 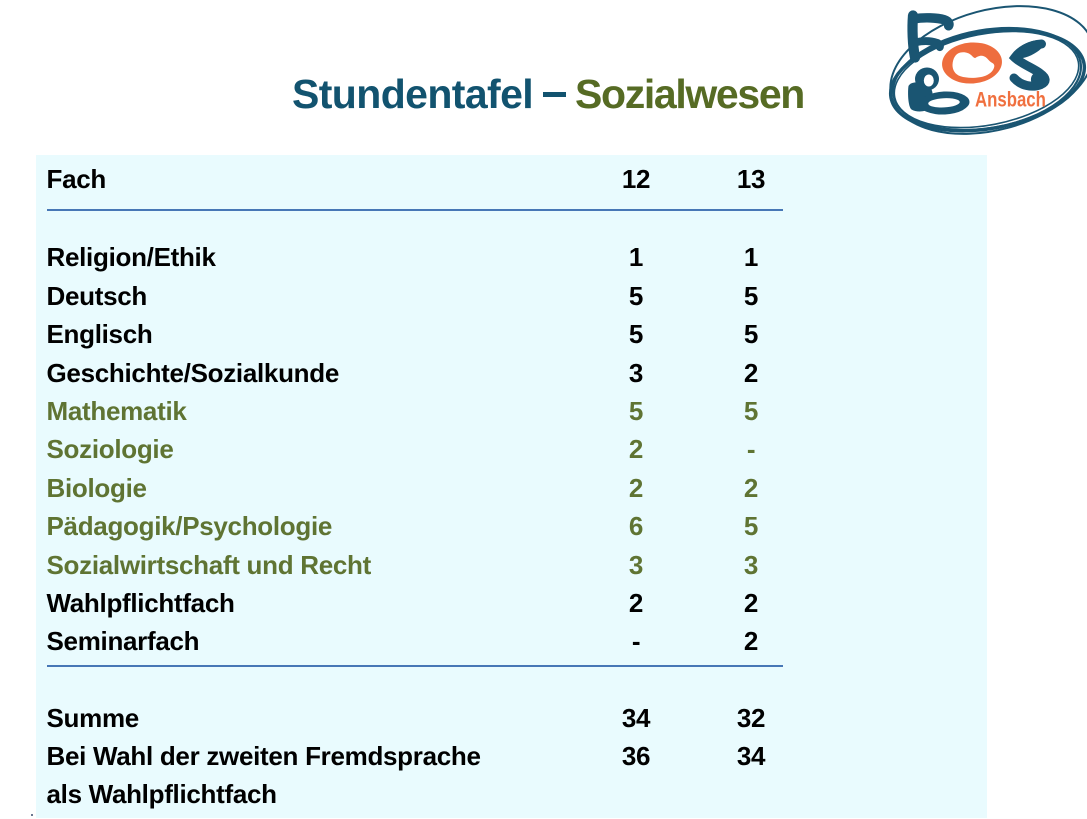 What do you see at coordinates (1010, 100) in the screenshot?
I see `svg-text: Ansbach` at bounding box center [1010, 100].